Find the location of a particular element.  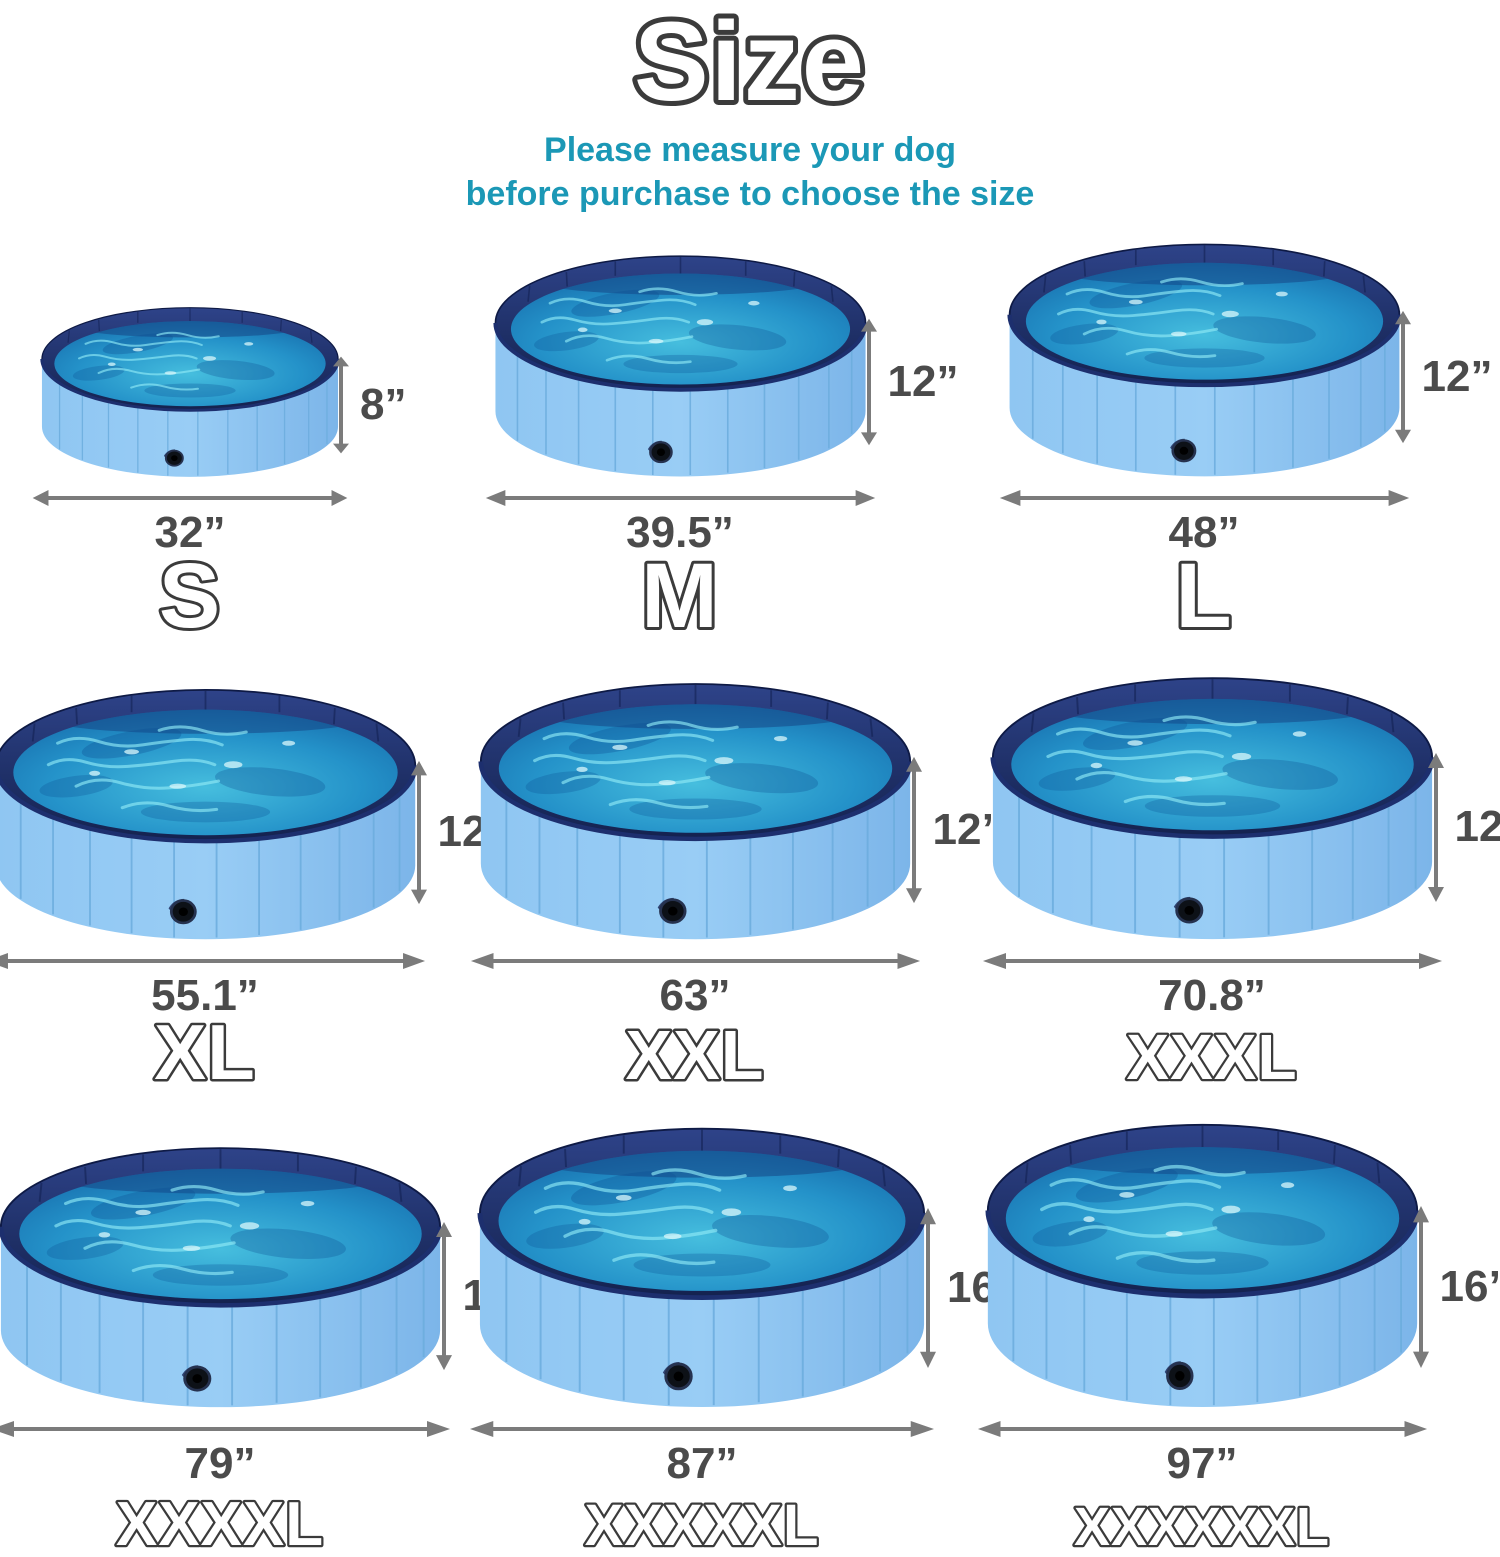

svg-text: XL is located at coordinates (205, 1055).